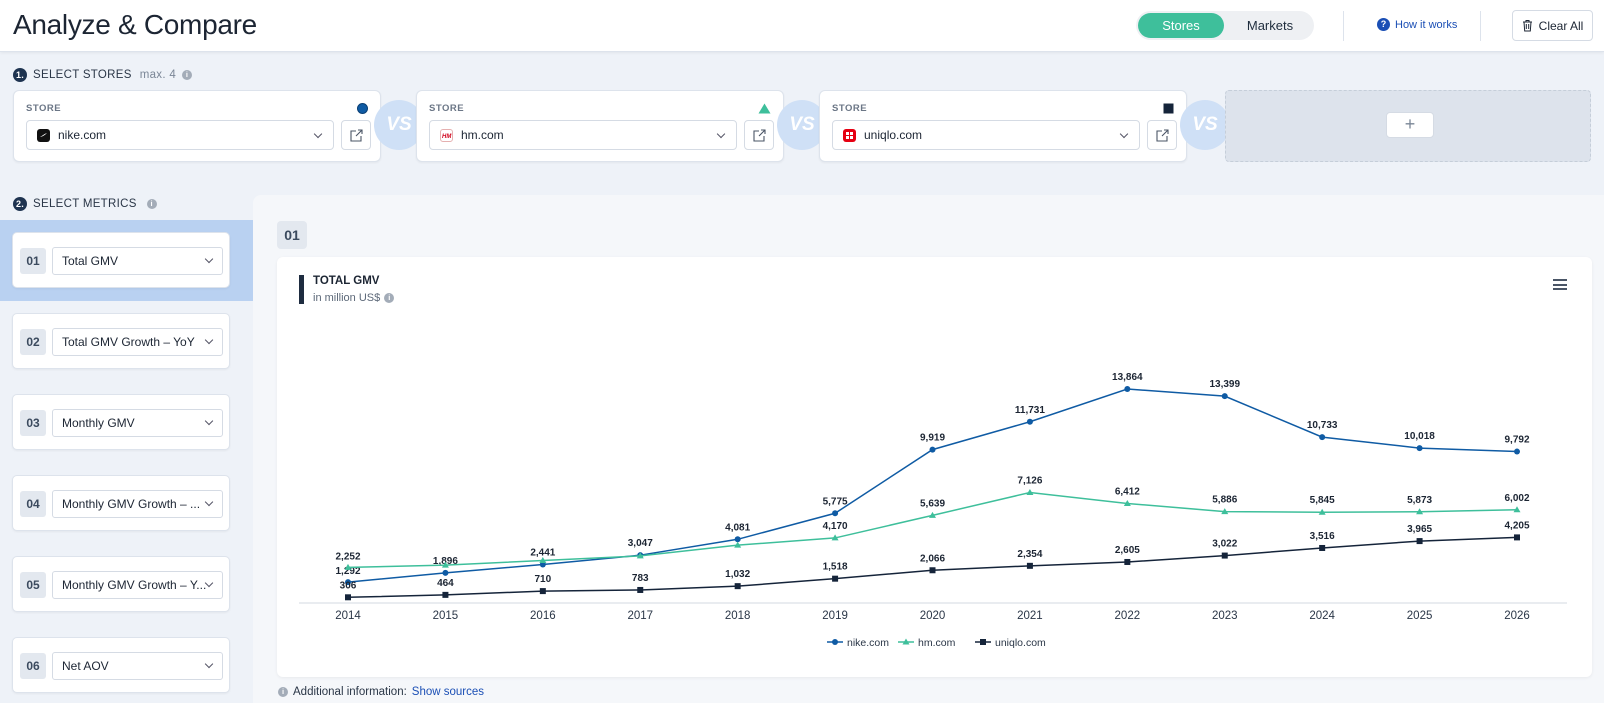 The width and height of the screenshot is (1604, 703). I want to click on x-tick-label: 2022, so click(1128, 616).